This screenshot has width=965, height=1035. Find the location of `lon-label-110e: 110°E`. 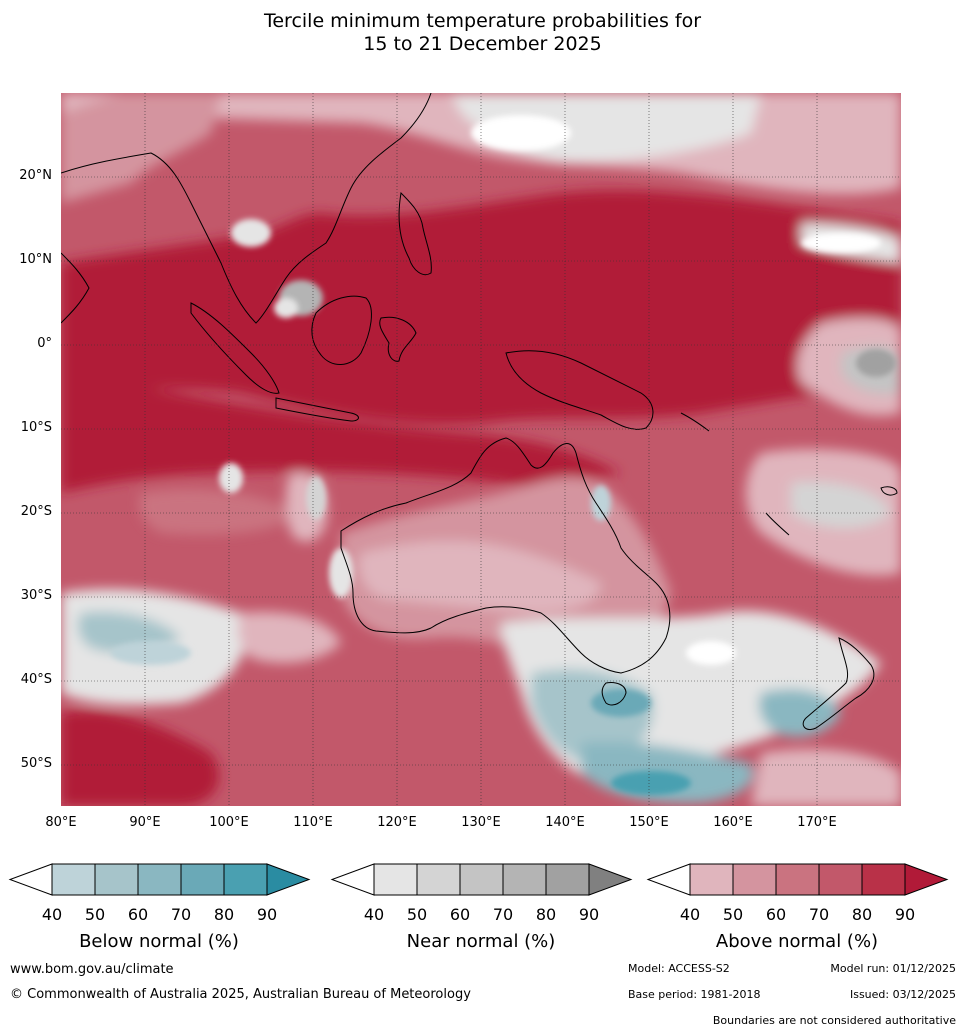

lon-label-110e: 110°E is located at coordinates (313, 822).